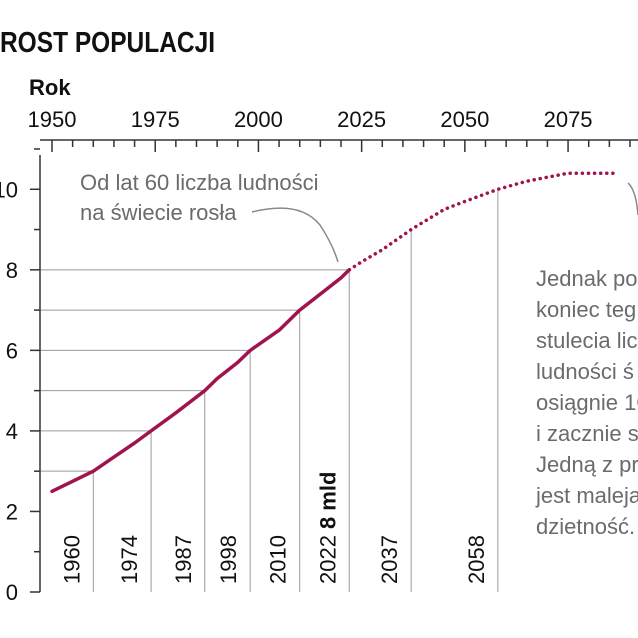 The width and height of the screenshot is (638, 638). What do you see at coordinates (464, 119) in the screenshot?
I see `x-tick-label-2050: 2050` at bounding box center [464, 119].